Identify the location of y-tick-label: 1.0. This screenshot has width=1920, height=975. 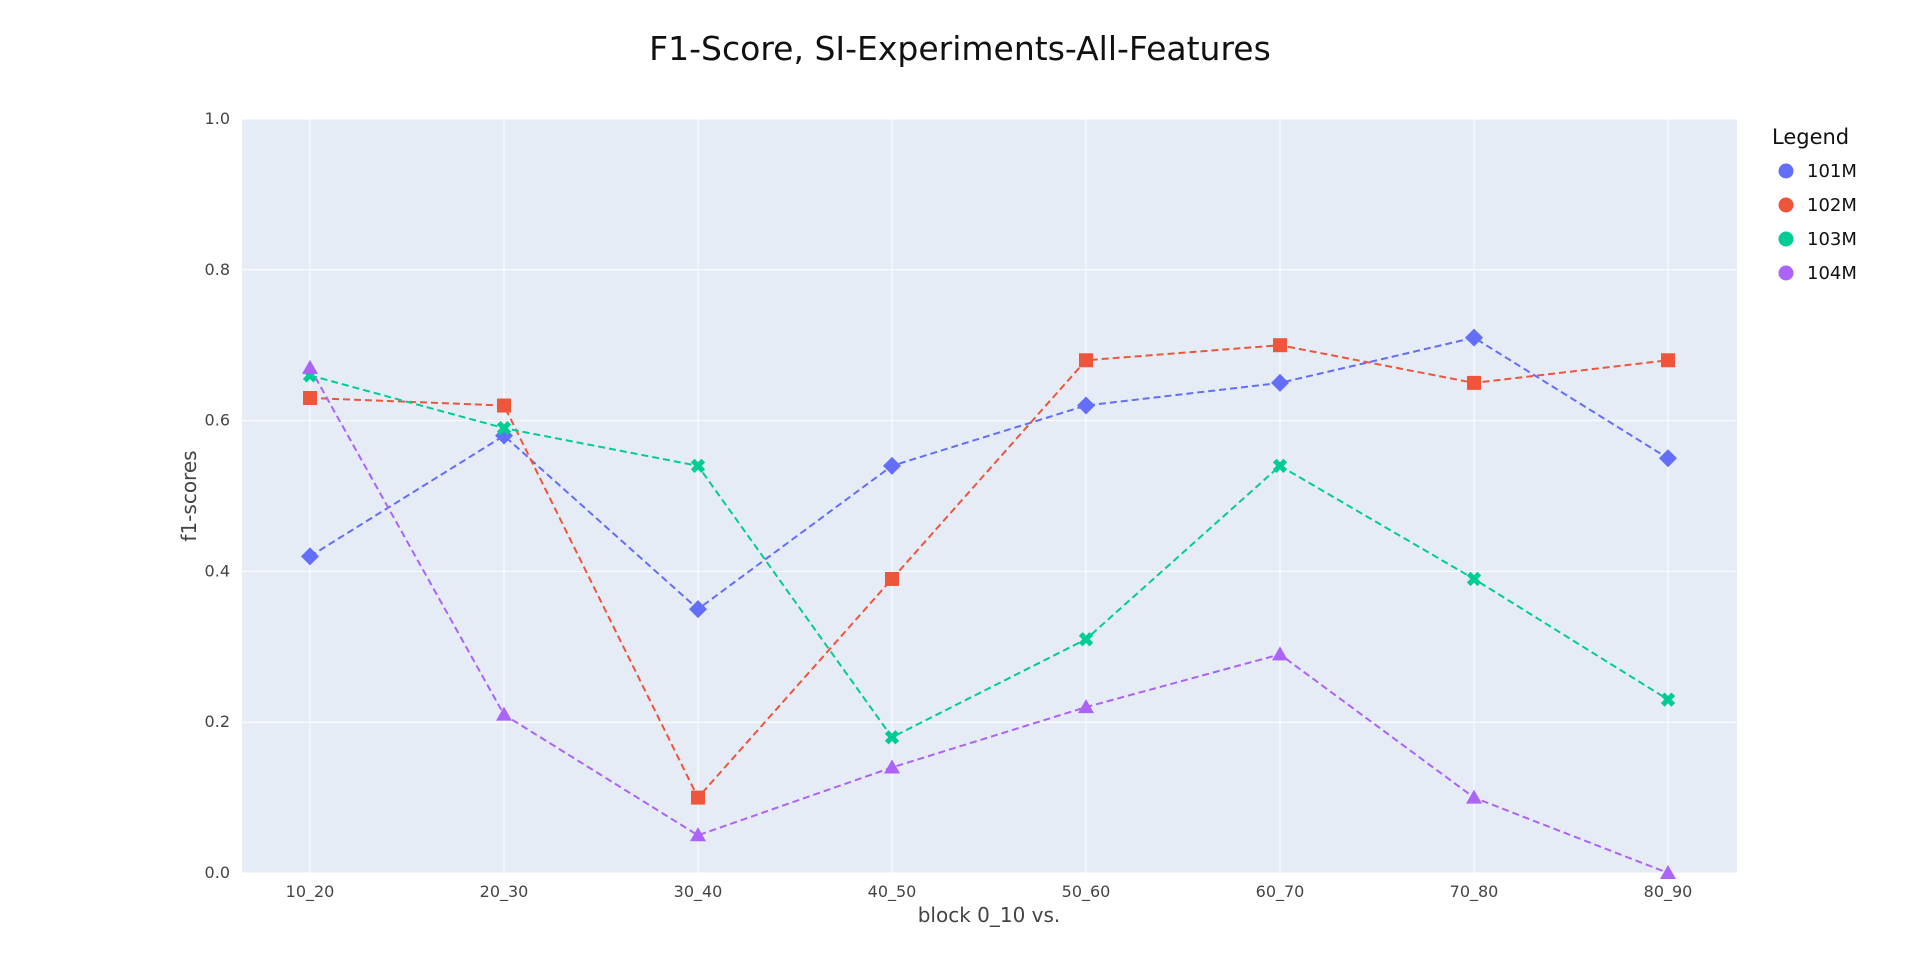
(217, 118).